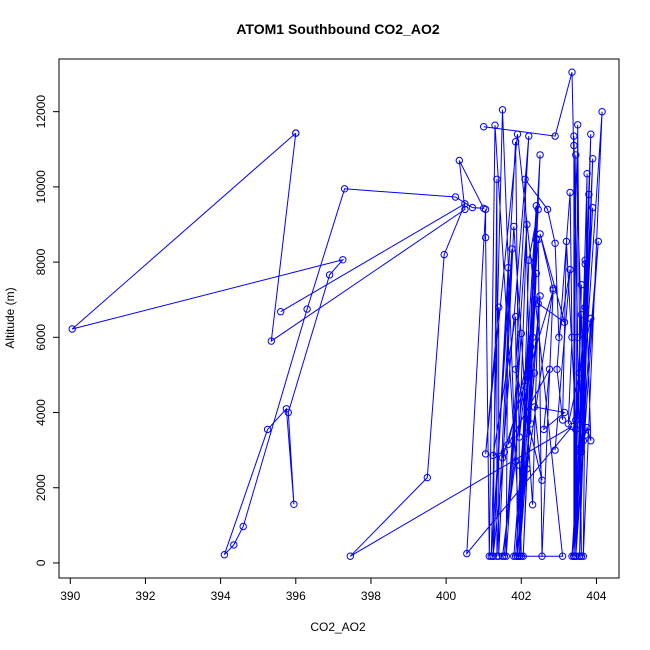 This screenshot has height=650, width=650. I want to click on y-tick-label: 6000, so click(41, 337).